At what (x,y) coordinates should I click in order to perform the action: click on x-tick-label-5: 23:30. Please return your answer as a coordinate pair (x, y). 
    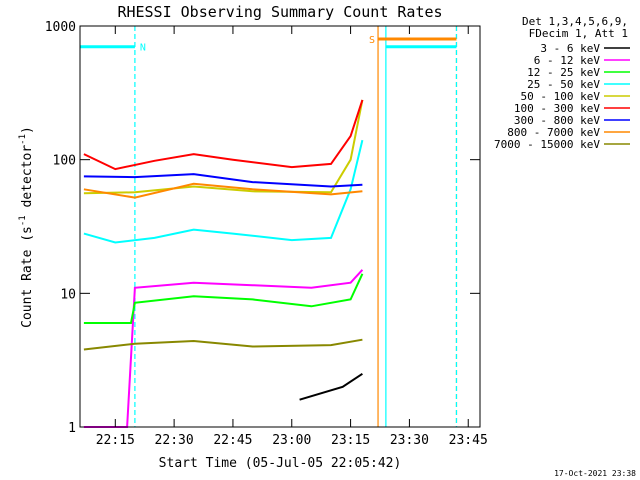
    Looking at the image, I should click on (409, 440).